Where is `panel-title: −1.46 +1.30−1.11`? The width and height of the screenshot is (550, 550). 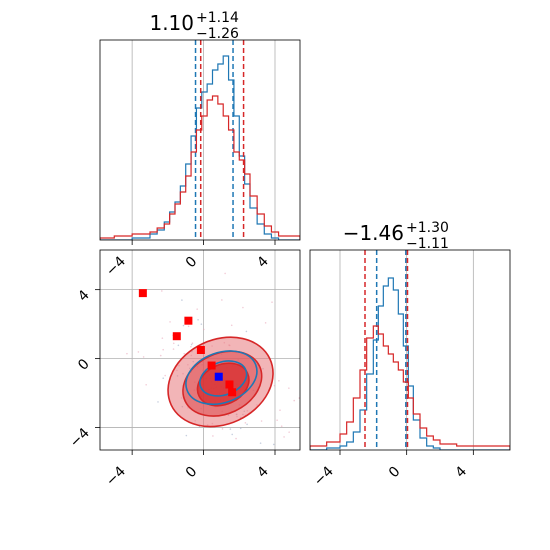 panel-title: −1.46 +1.30−1.11 is located at coordinates (396, 236).